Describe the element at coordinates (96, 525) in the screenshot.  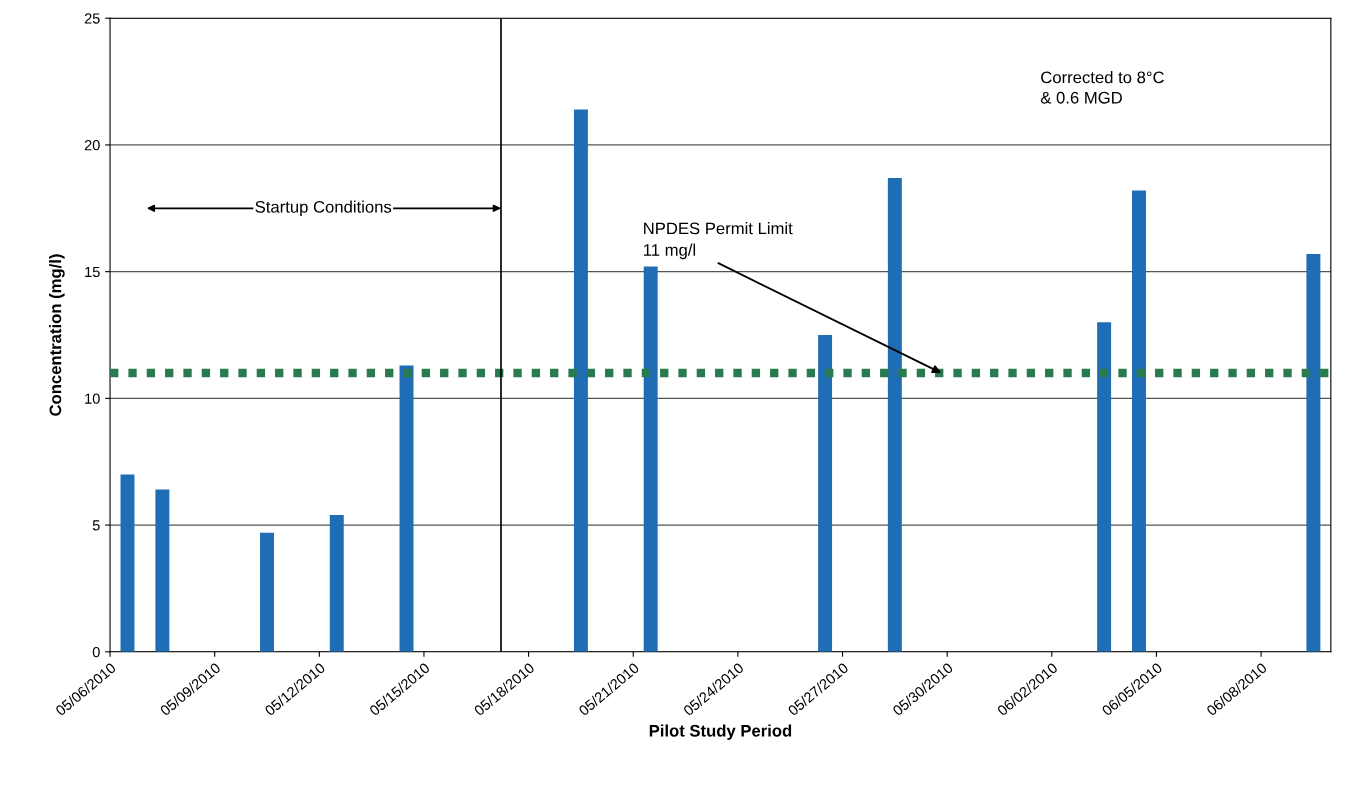
I see `y-tick-label: 5` at that location.